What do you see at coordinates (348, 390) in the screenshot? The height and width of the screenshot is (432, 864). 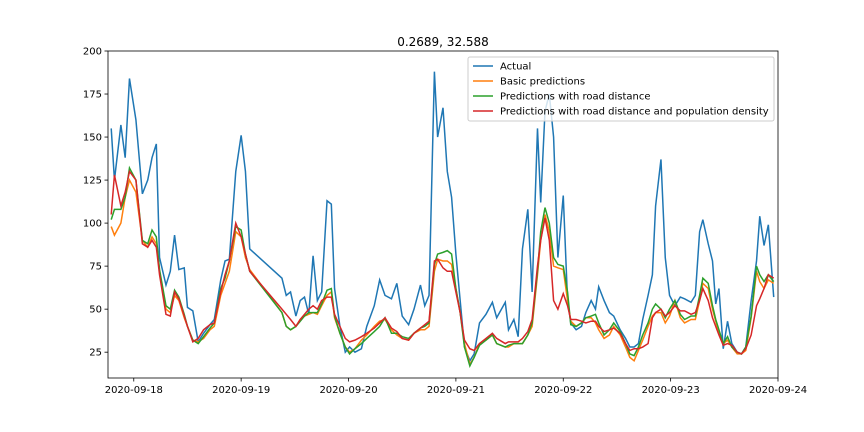 I see `x-tick-label: 2020-09-20` at bounding box center [348, 390].